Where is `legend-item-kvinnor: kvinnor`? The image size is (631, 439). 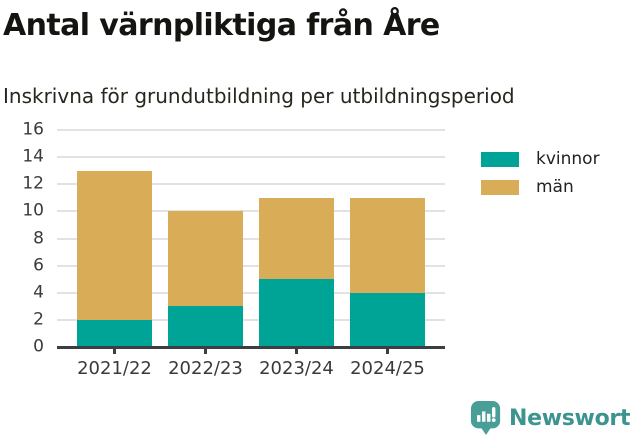 legend-item-kvinnor: kvinnor is located at coordinates (540, 159).